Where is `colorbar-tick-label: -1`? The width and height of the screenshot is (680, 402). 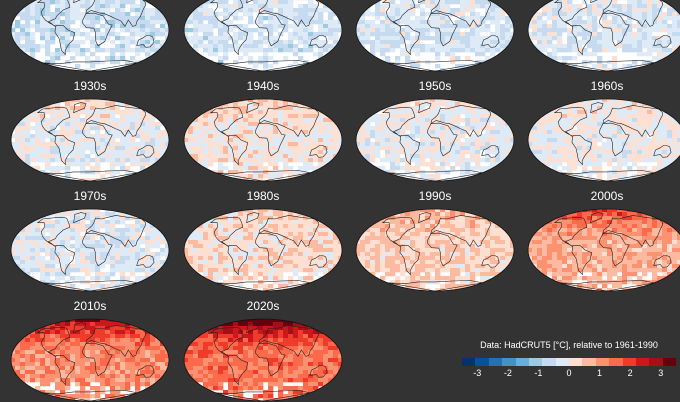
colorbar-tick-label: -1 is located at coordinates (538, 373).